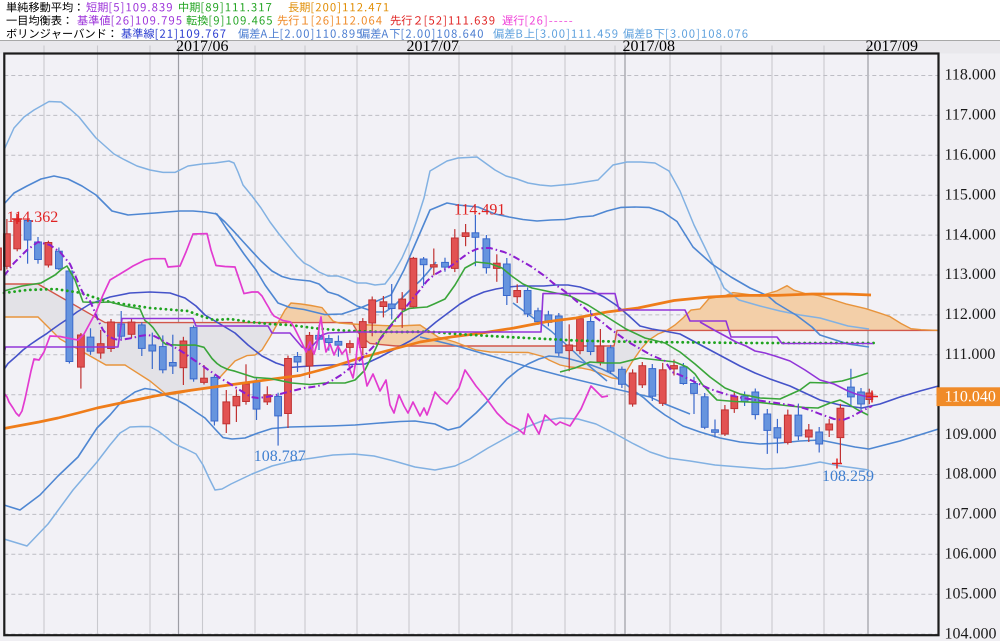  I want to click on svg-text: 2017/09, so click(892, 46).